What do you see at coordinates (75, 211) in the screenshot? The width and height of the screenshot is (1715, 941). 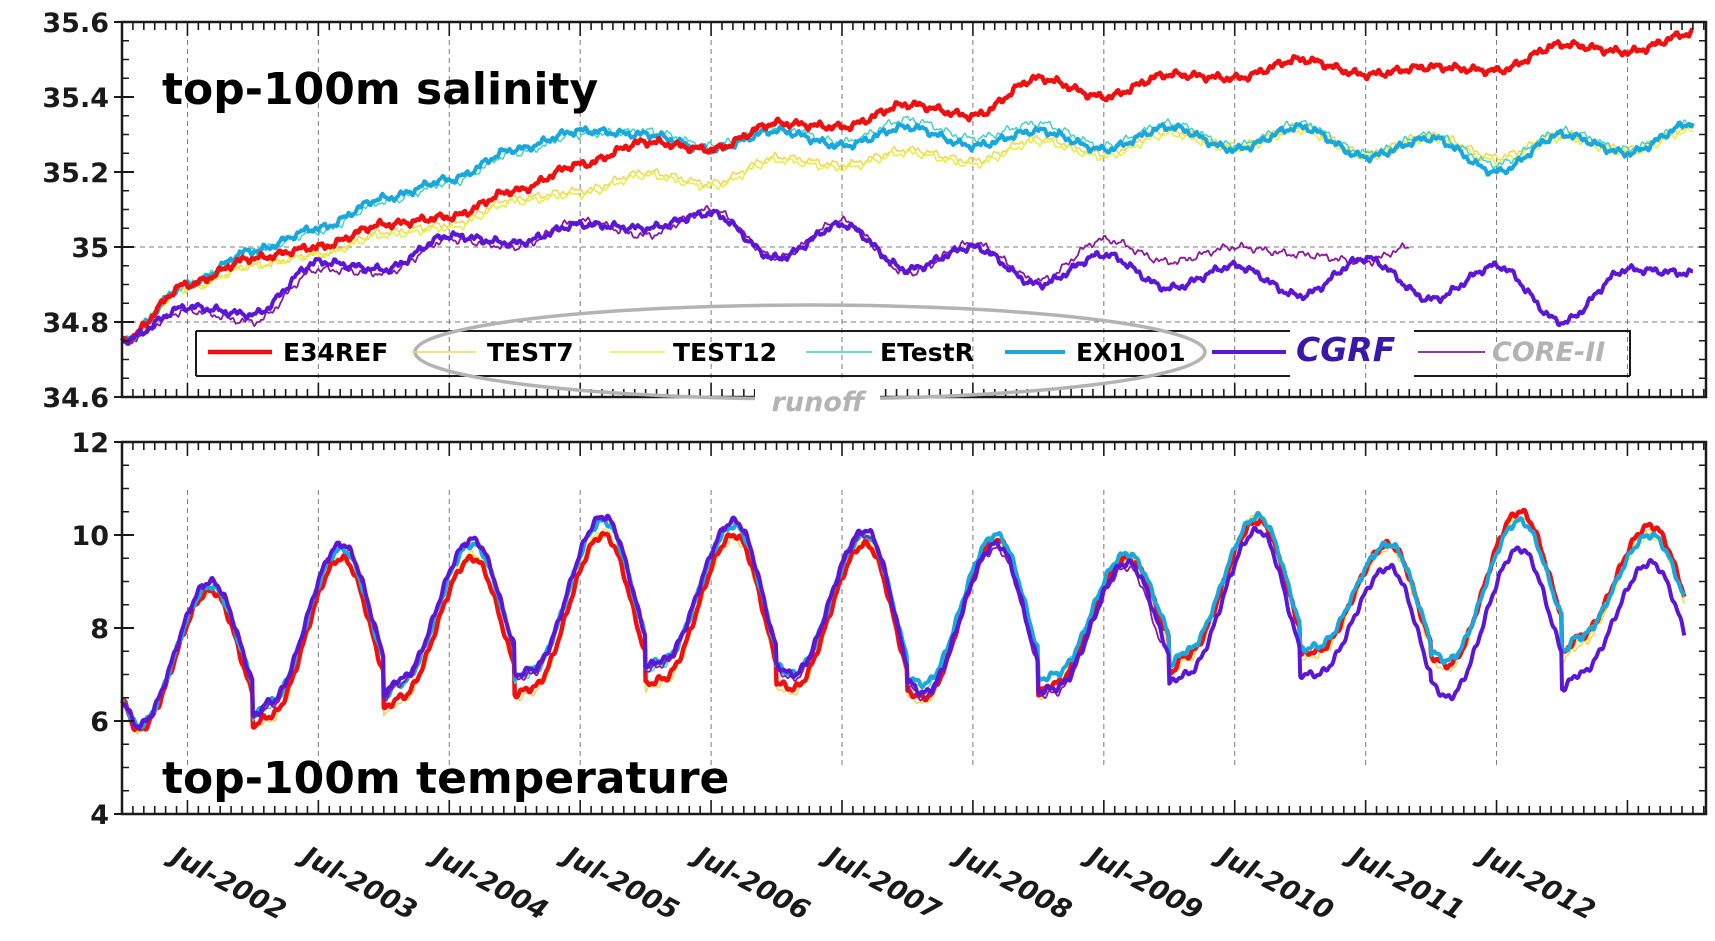 I see `salinity-y-tick-labels: 34.6 34.8 35 35.2 35.4 35.6` at bounding box center [75, 211].